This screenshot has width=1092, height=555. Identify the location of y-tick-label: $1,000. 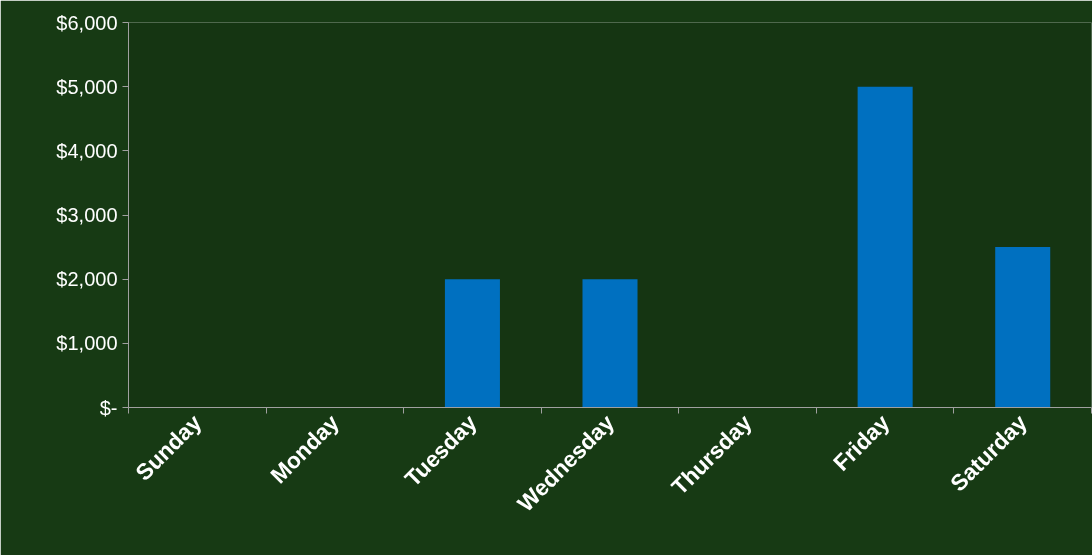
(87, 343).